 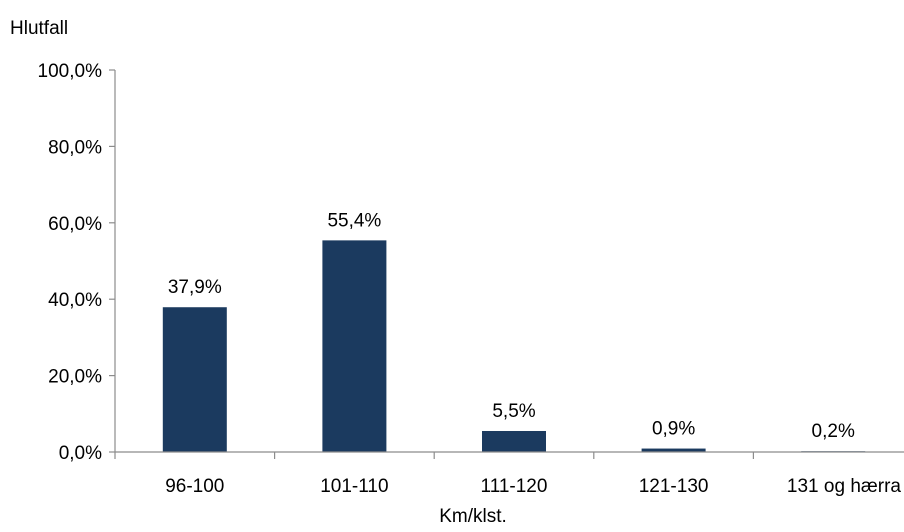 What do you see at coordinates (76, 262) in the screenshot?
I see `y-axis-ticks: 0,0% 20,0% 40,0% 60,0% 80,0% 100,0%` at bounding box center [76, 262].